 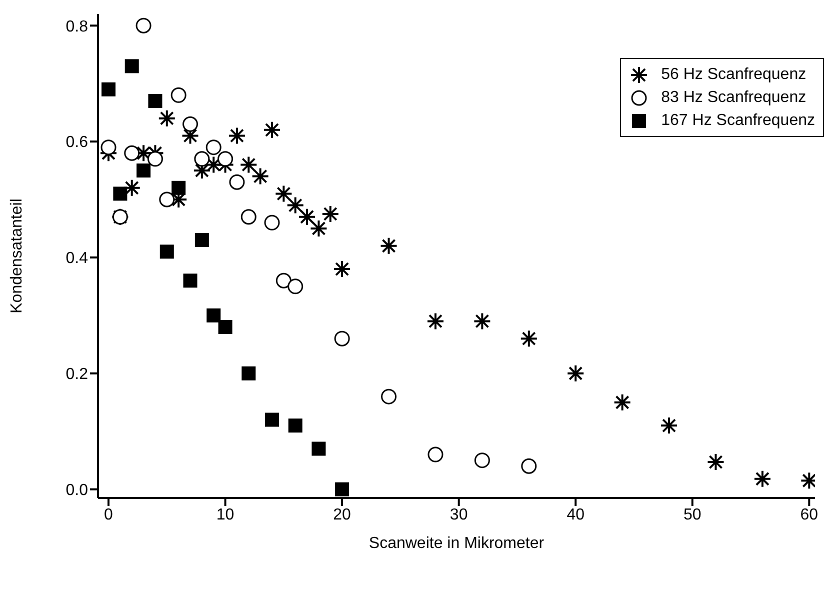 What do you see at coordinates (809, 515) in the screenshot?
I see `x-tick-label: 60` at bounding box center [809, 515].